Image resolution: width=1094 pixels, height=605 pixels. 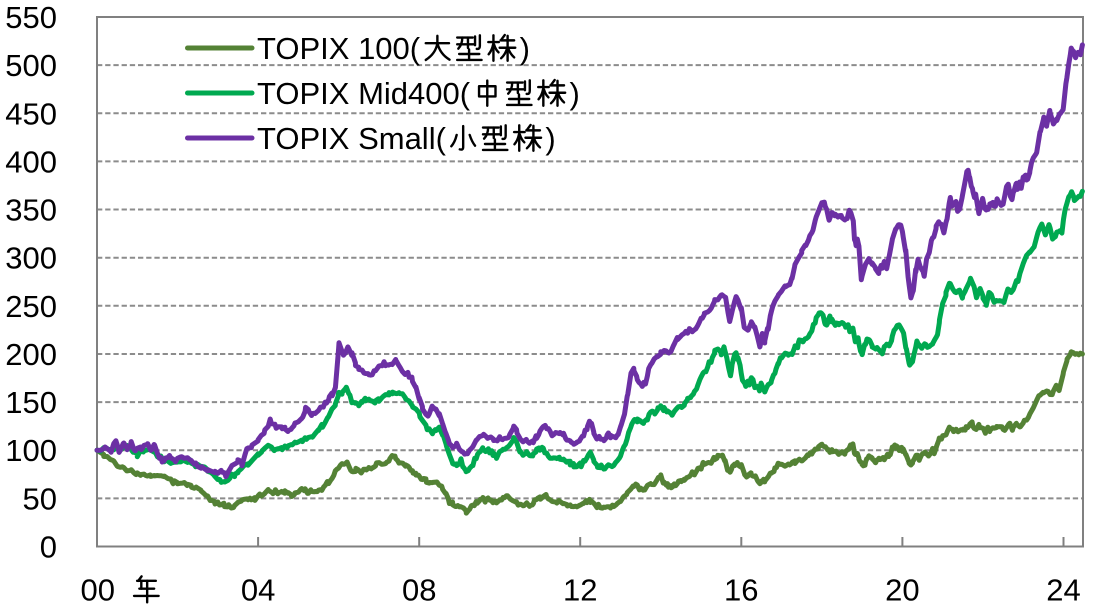 What do you see at coordinates (352, 138) in the screenshot?
I see `svg-text: TOPIX Small(` at bounding box center [352, 138].